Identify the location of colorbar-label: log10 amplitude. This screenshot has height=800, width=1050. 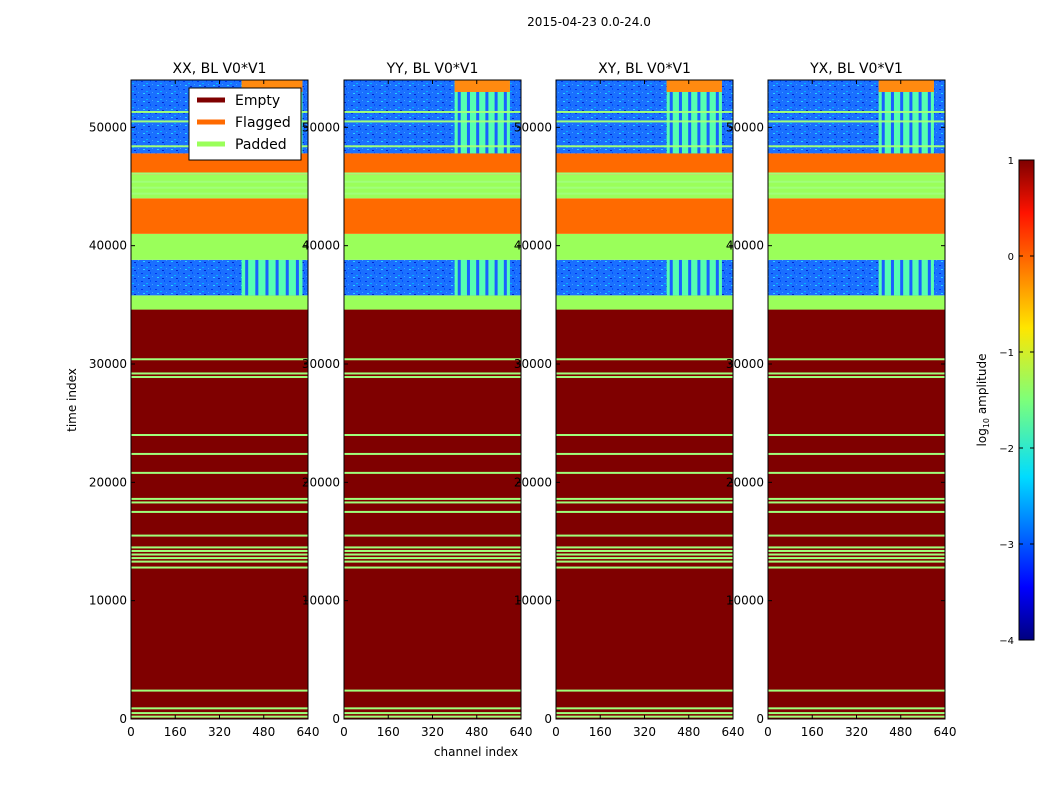
(983, 400).